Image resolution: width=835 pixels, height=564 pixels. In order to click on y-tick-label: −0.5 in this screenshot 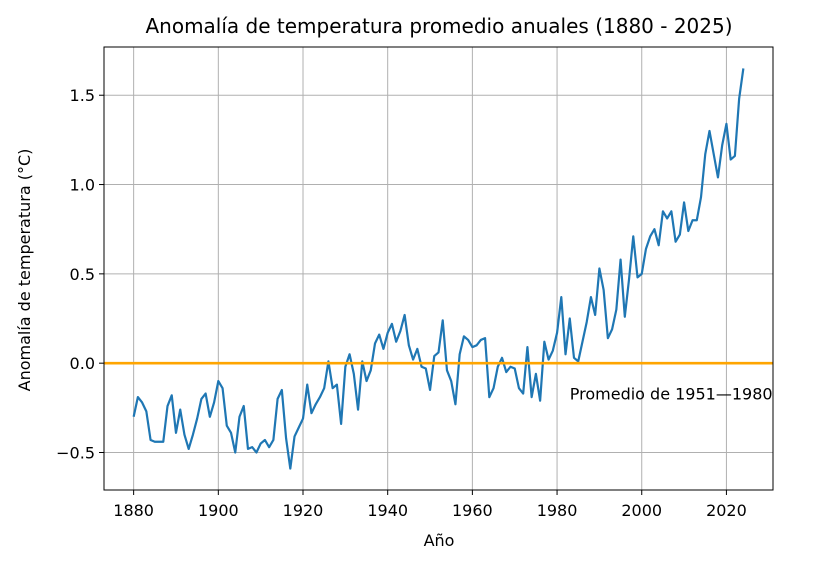, I will do `click(75, 452)`.